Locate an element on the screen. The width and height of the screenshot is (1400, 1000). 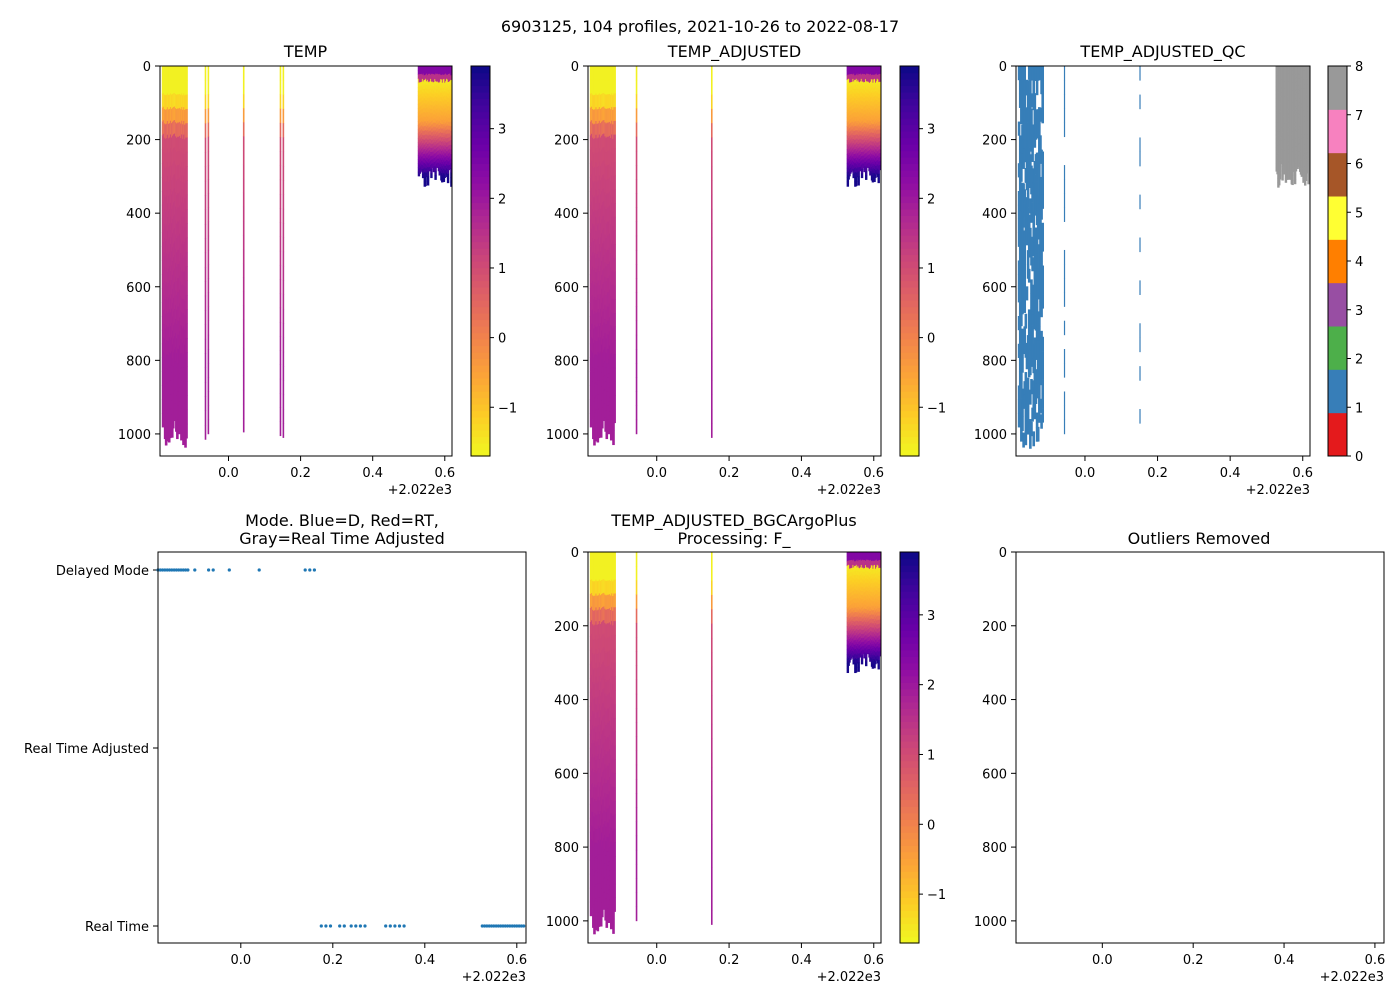
colorbar-tick-label: 2 is located at coordinates (502, 199).